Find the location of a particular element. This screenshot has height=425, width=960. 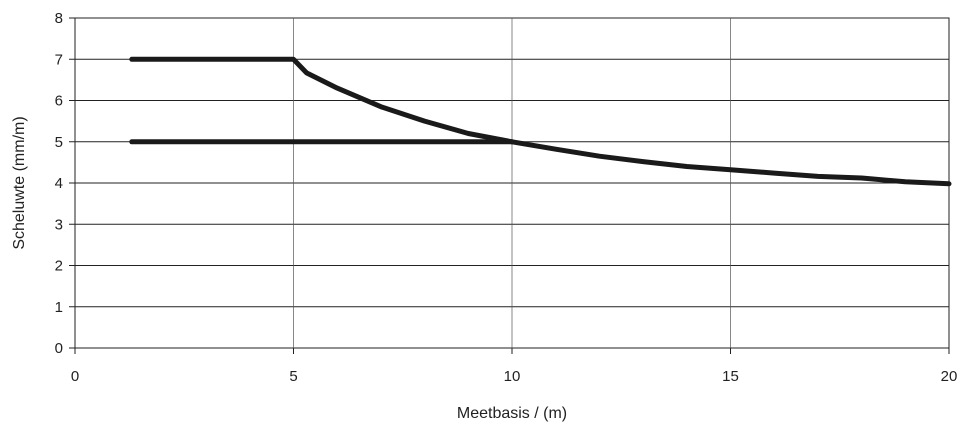

y-tick-label-6: 6 is located at coordinates (59, 101).